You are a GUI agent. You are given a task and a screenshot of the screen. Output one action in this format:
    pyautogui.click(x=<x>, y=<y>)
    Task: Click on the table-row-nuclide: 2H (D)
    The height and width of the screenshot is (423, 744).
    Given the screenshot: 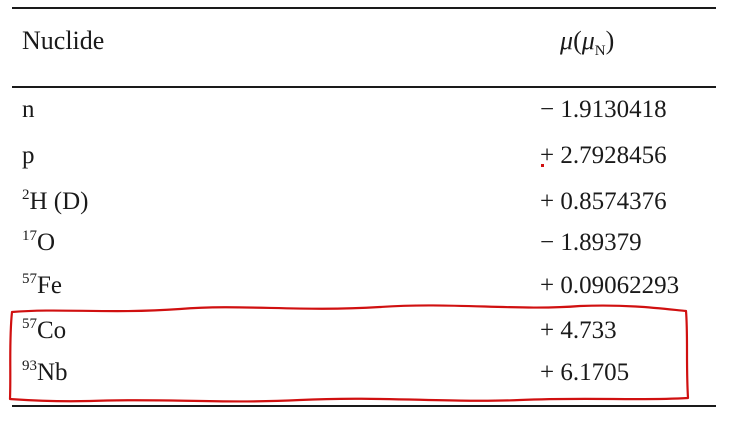 What is the action you would take?
    pyautogui.click(x=55, y=202)
    